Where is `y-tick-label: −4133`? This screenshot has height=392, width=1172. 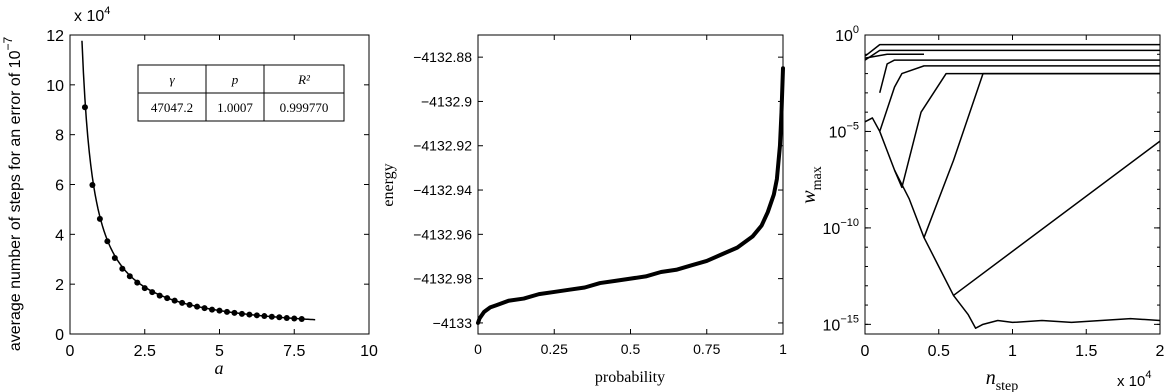
y-tick-label: −4133 is located at coordinates (453, 323).